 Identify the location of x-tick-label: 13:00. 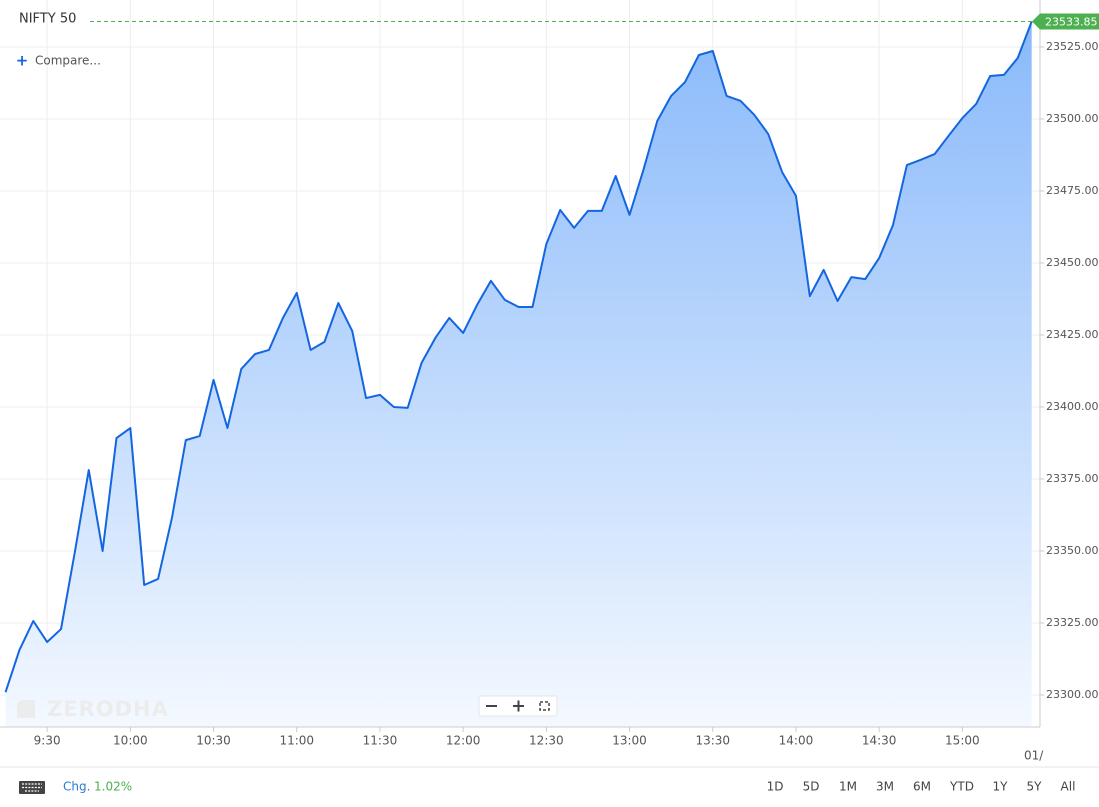
(629, 741).